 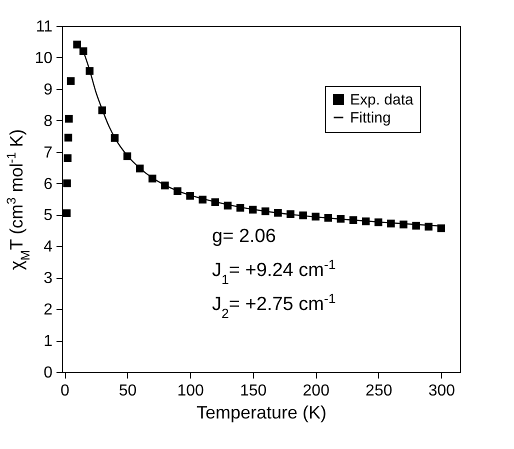 What do you see at coordinates (48, 341) in the screenshot?
I see `y-tick-label: 1` at bounding box center [48, 341].